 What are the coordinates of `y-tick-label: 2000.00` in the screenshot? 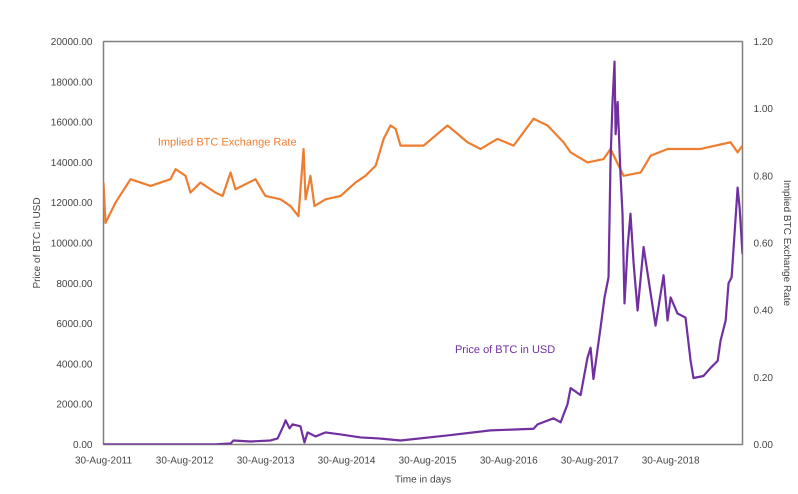 It's located at (74, 405).